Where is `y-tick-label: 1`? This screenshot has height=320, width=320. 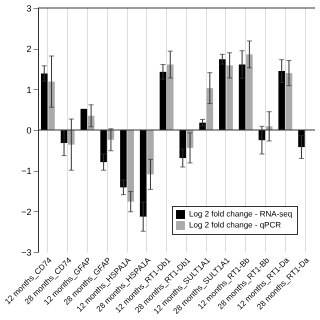
y-tick-label: 1 is located at coordinates (29, 89).